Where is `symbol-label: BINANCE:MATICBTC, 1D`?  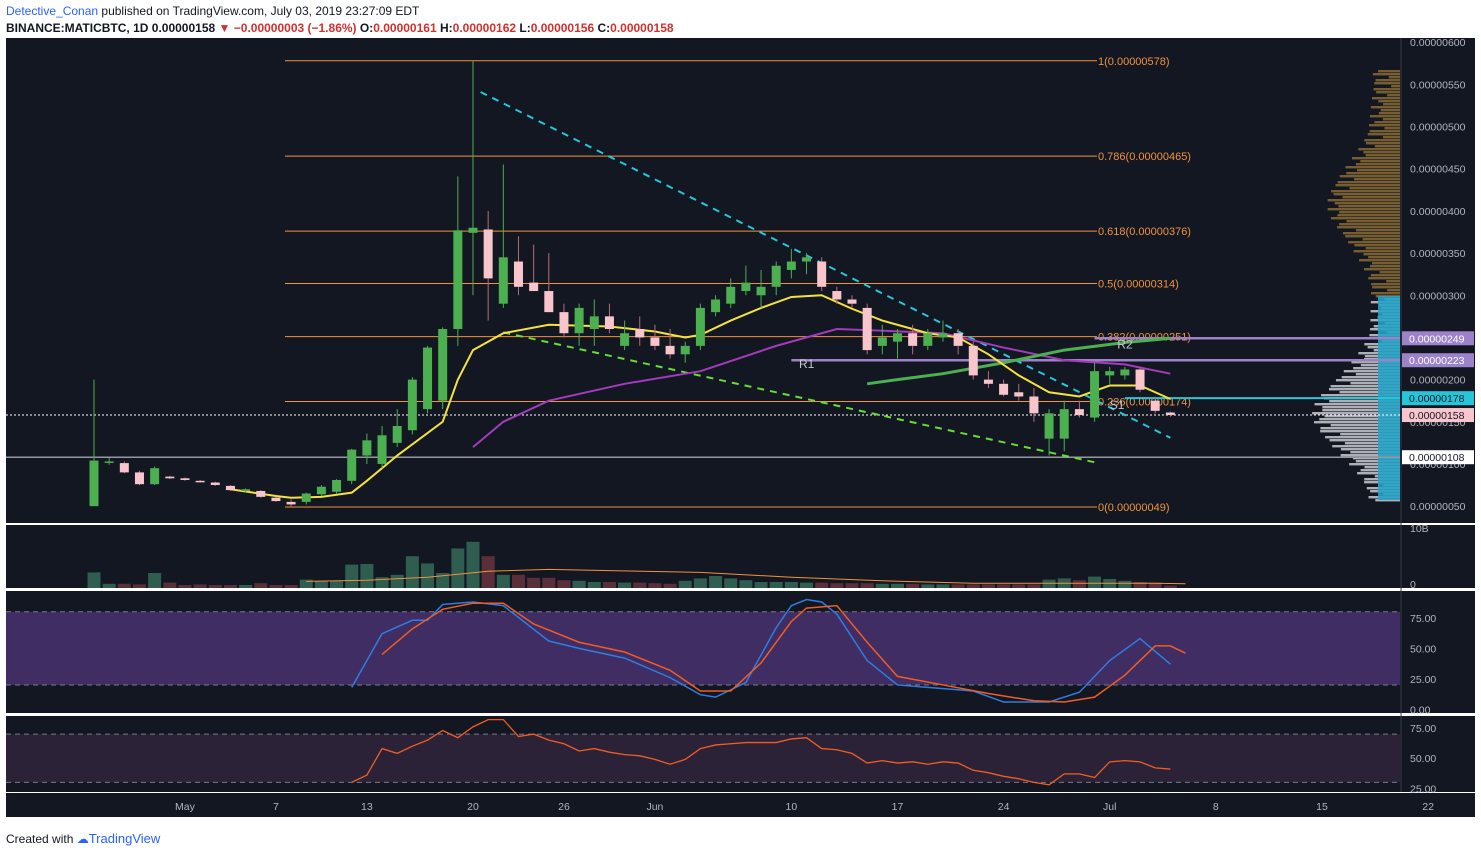 symbol-label: BINANCE:MATICBTC, 1D is located at coordinates (77, 28).